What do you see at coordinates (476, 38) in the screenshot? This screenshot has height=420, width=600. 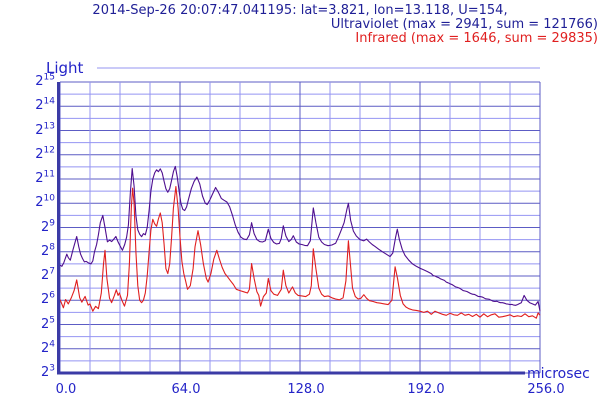 I see `infrared-legend: Infrared (max = 1646, sum = 29835)` at bounding box center [476, 38].